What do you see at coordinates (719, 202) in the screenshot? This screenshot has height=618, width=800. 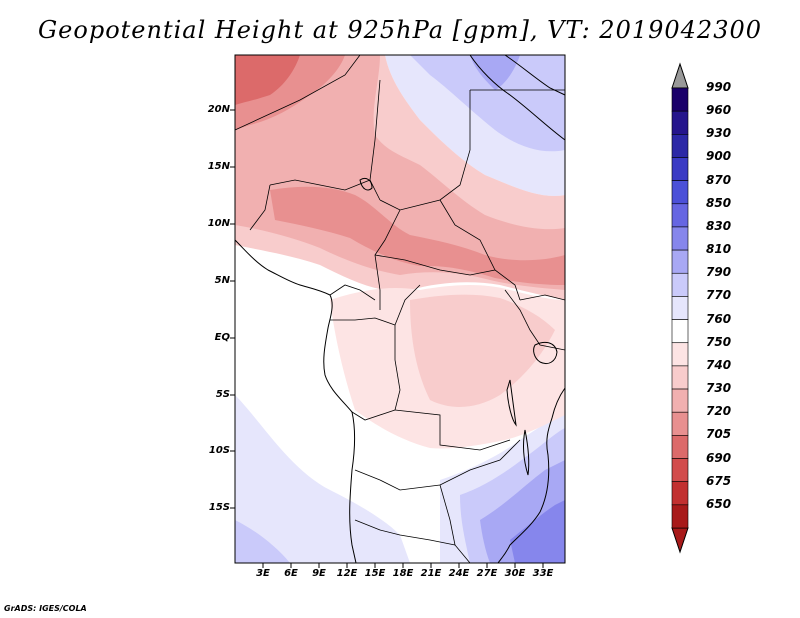 I see `colorbar-label: 850` at bounding box center [719, 202].